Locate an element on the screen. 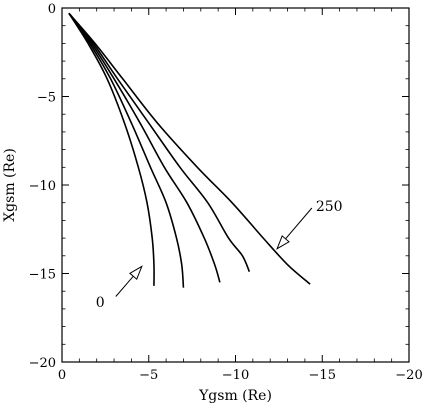 Image resolution: width=429 pixels, height=413 pixels. x-tick-label: 0 is located at coordinates (62, 375).